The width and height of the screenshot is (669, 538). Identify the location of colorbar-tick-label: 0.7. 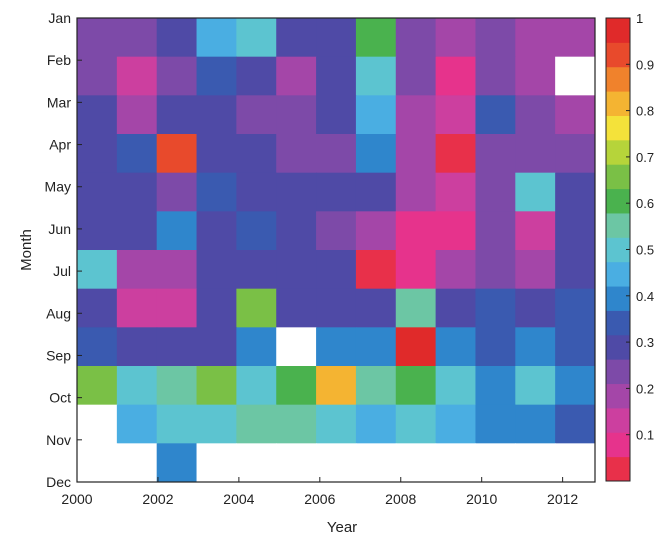
(645, 157).